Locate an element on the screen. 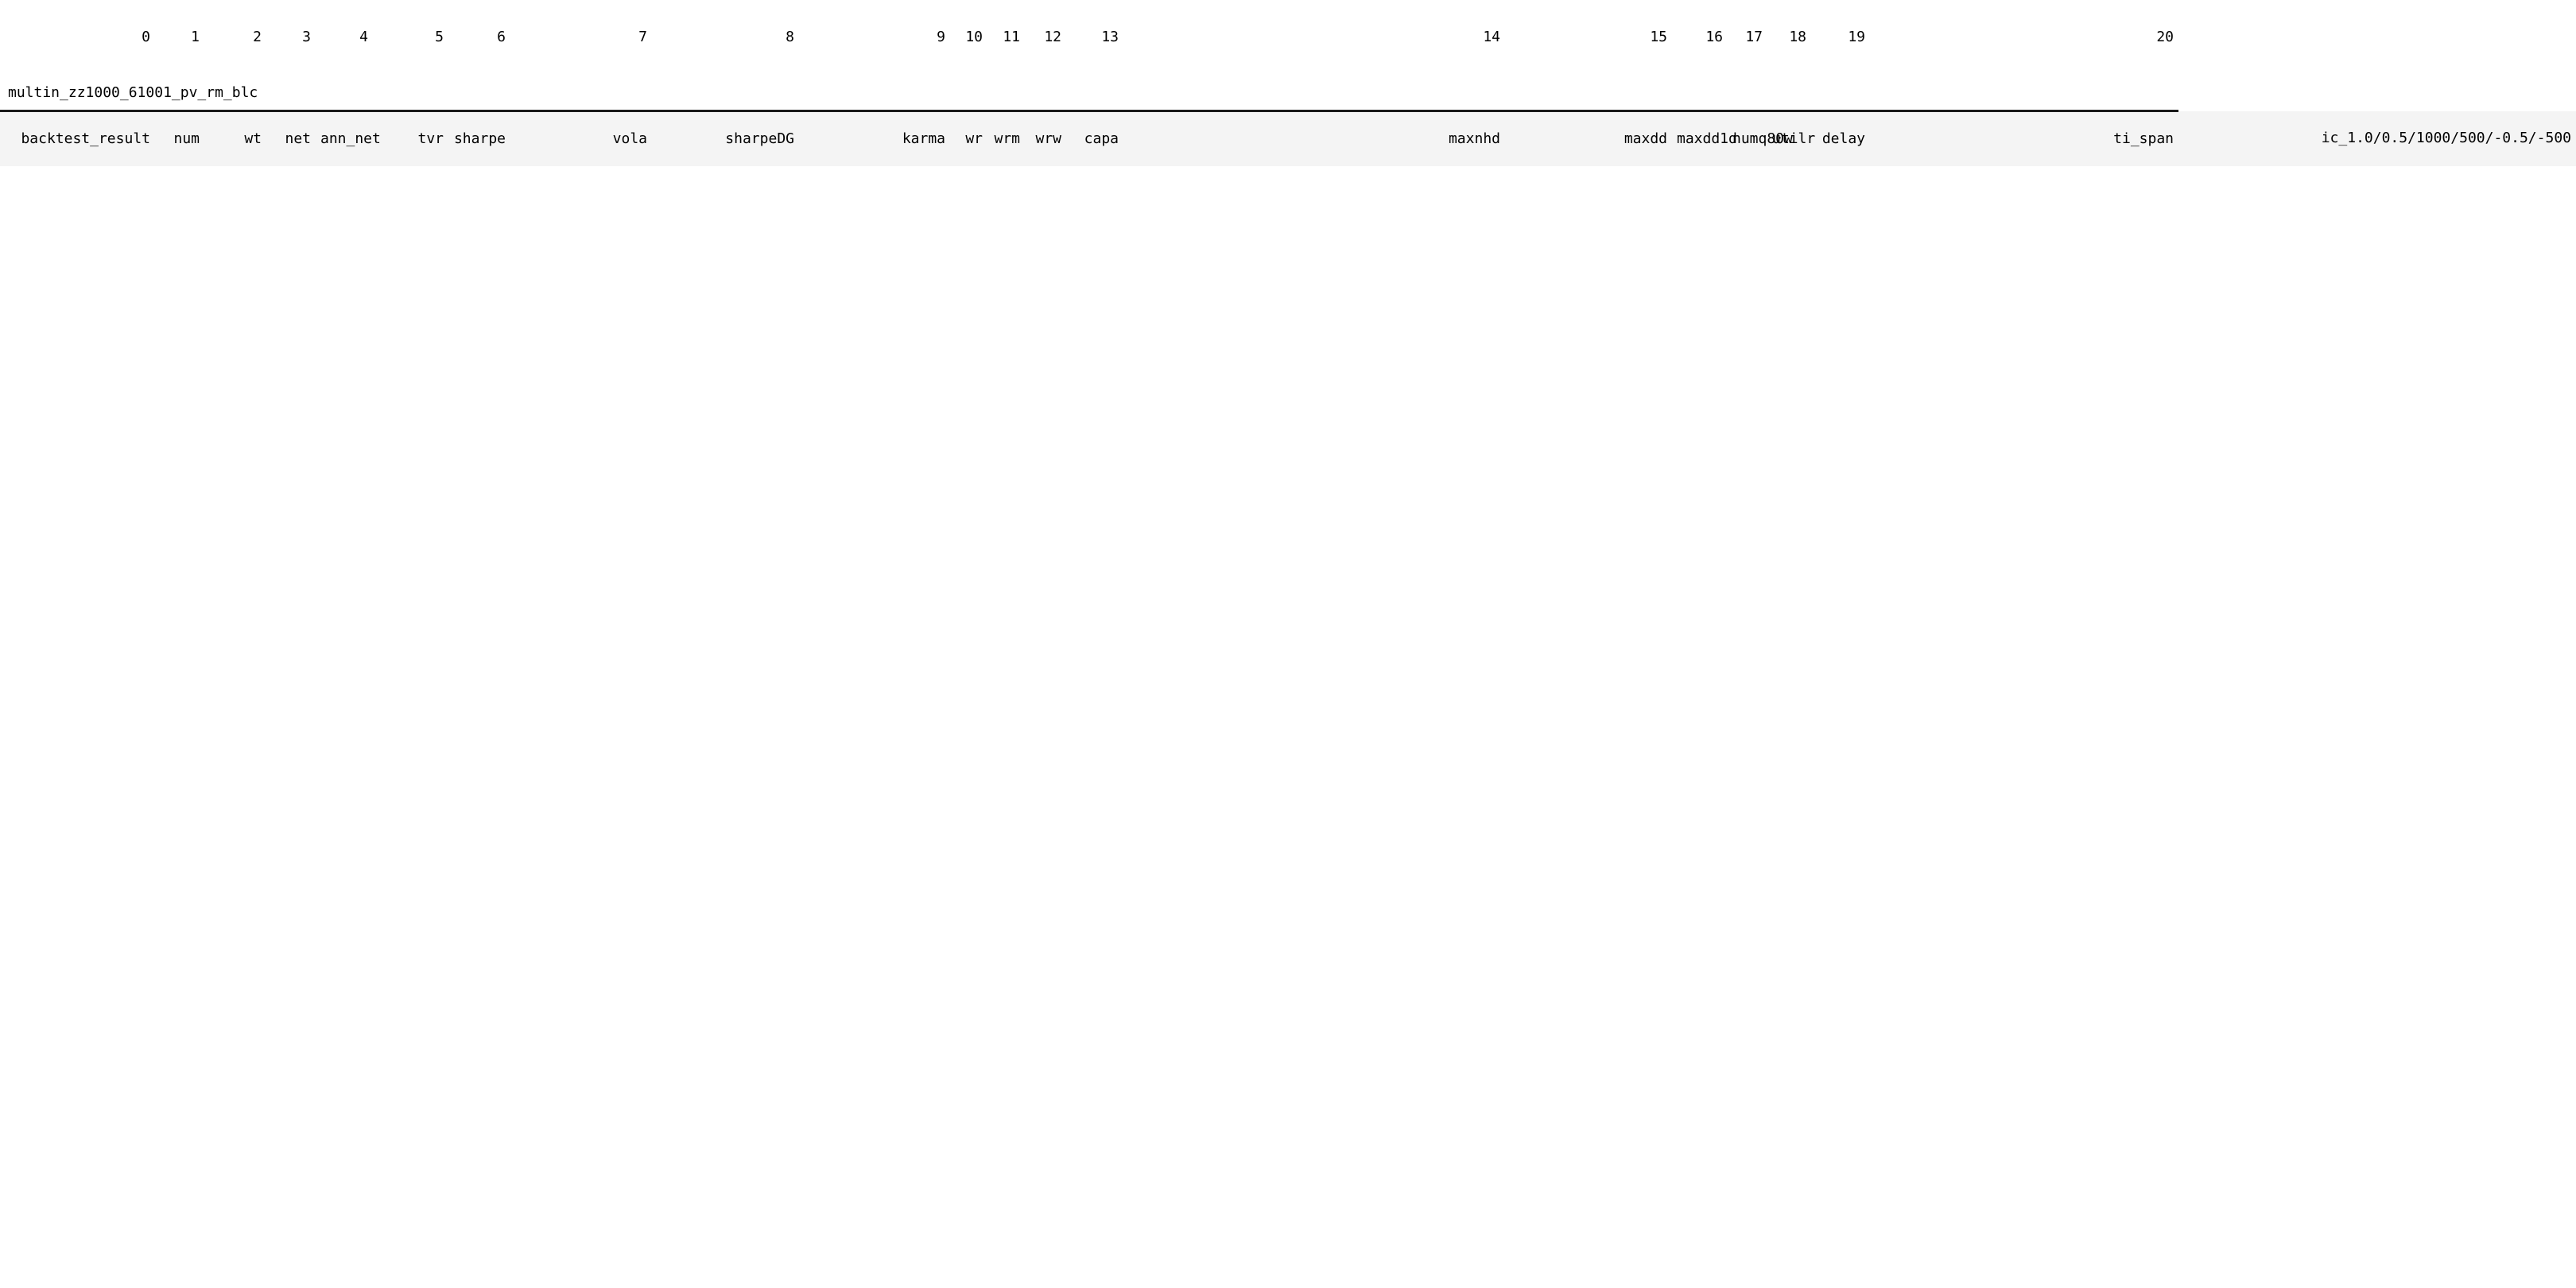  summary-header-wt: wt is located at coordinates (235, 138).